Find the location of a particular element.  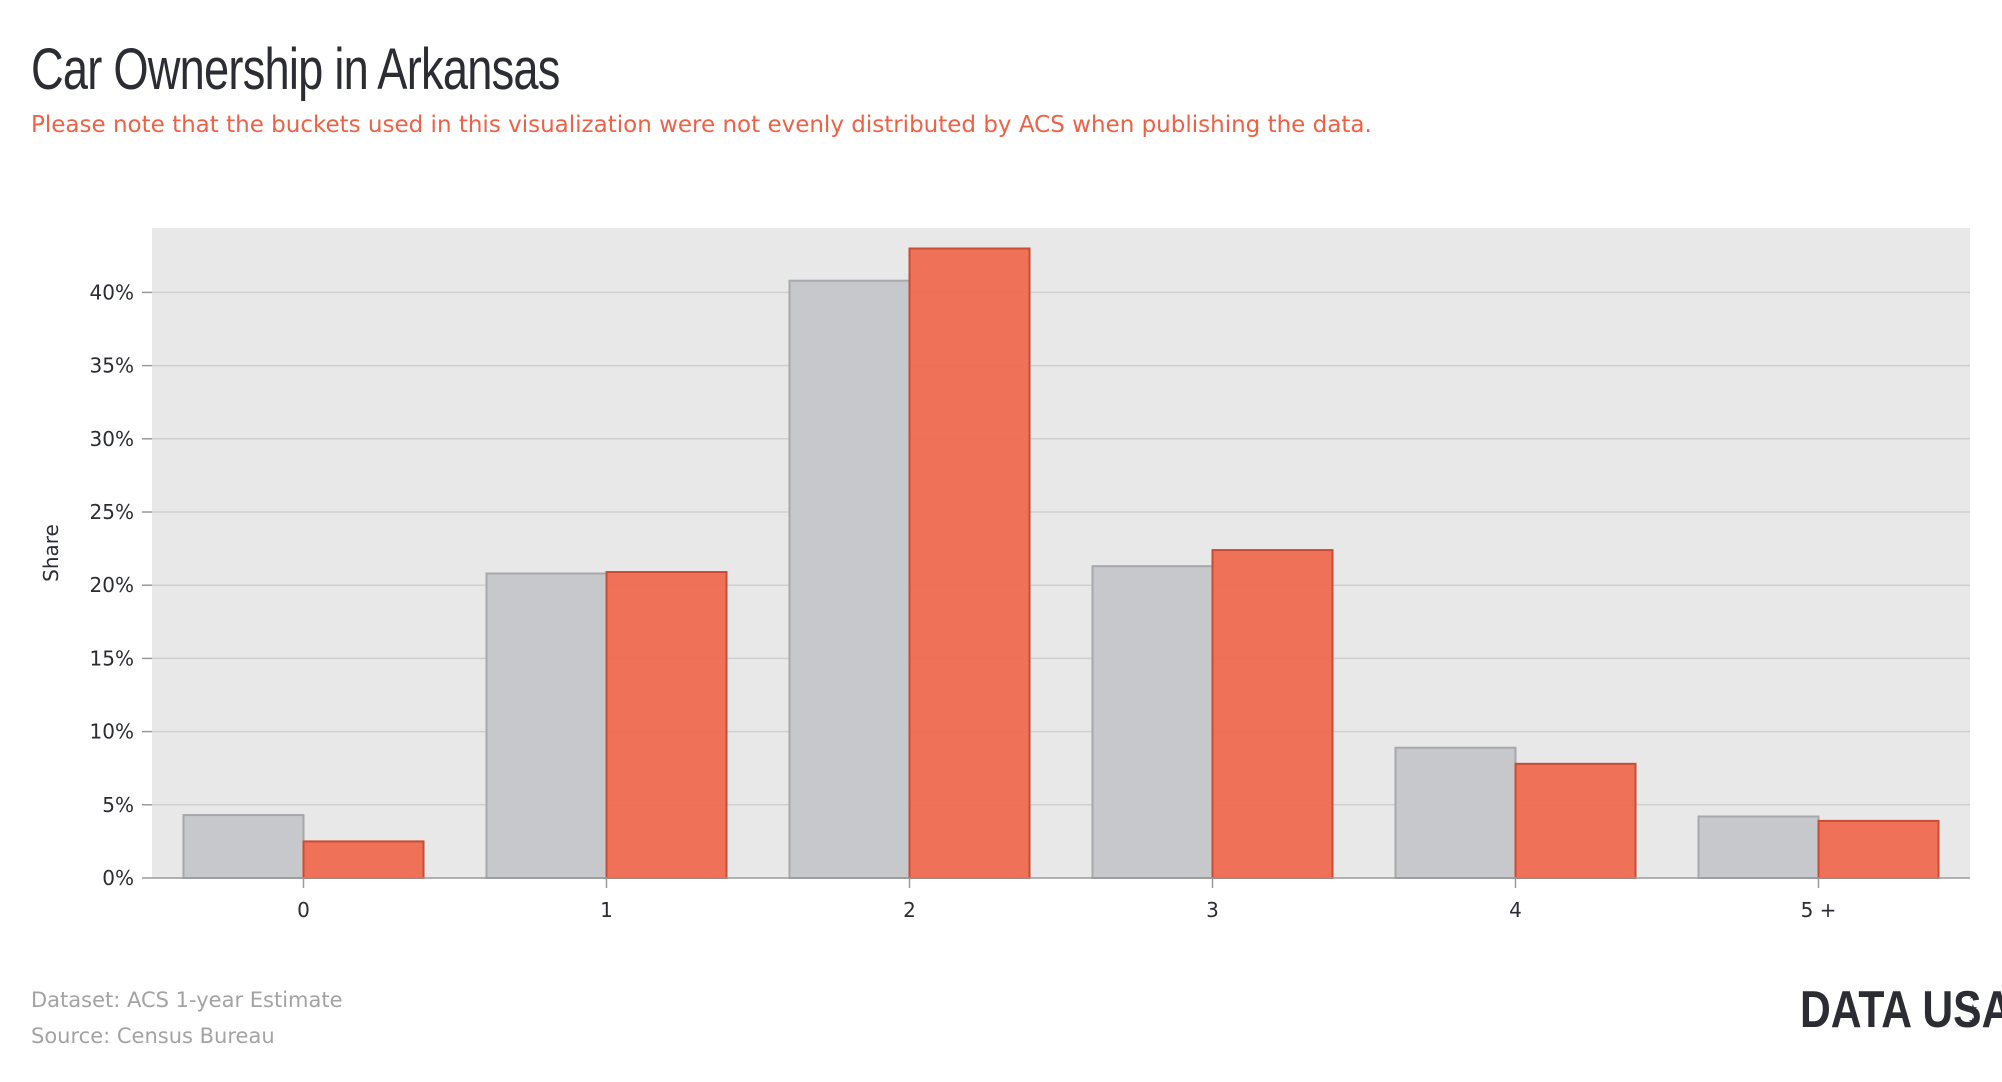

x-tick-label: 5 + is located at coordinates (1819, 910).